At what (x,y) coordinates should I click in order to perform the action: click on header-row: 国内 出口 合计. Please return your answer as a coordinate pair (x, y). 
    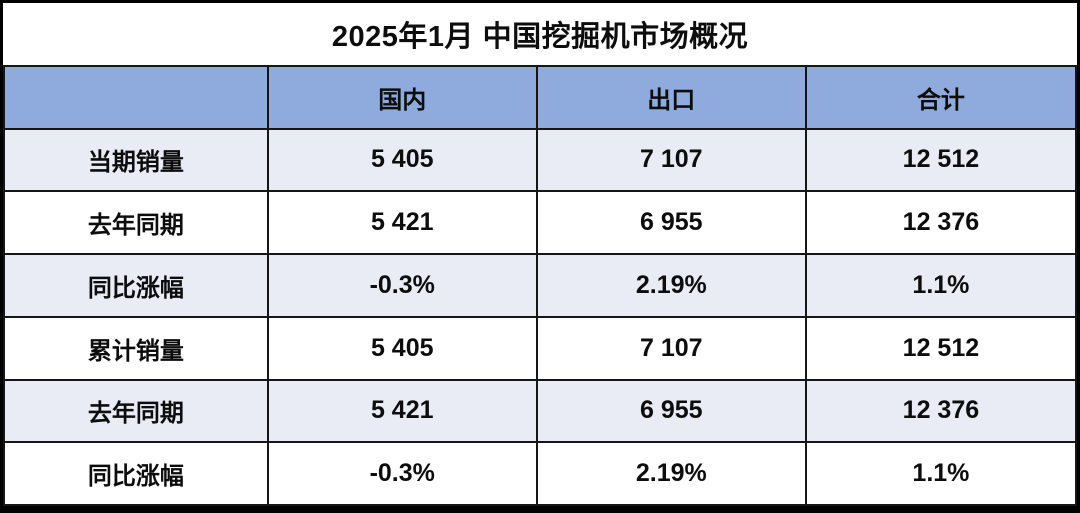
    Looking at the image, I should click on (540, 97).